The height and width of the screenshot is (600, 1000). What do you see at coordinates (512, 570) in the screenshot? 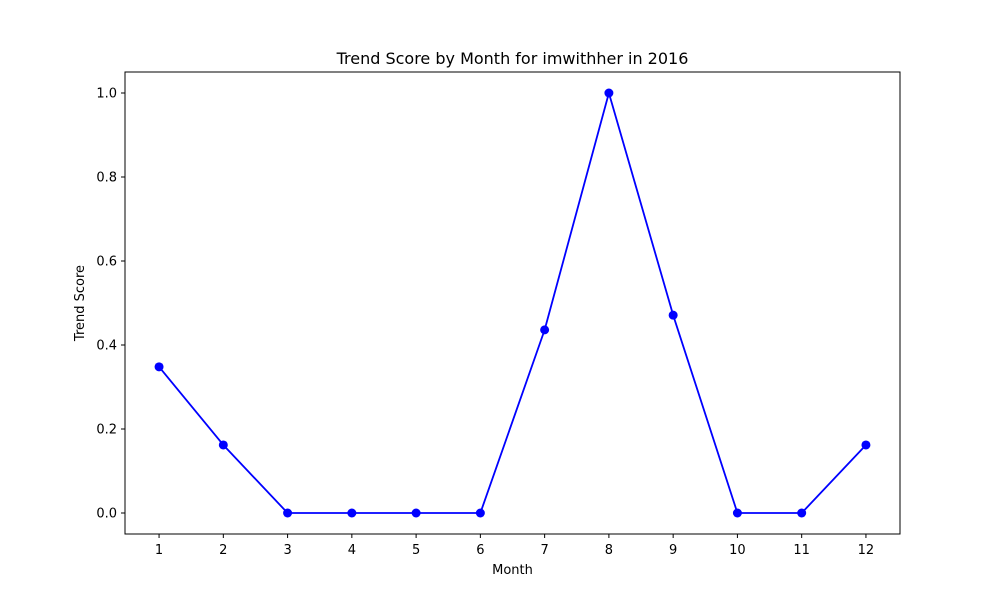
I see `x-axis-title: Month` at bounding box center [512, 570].